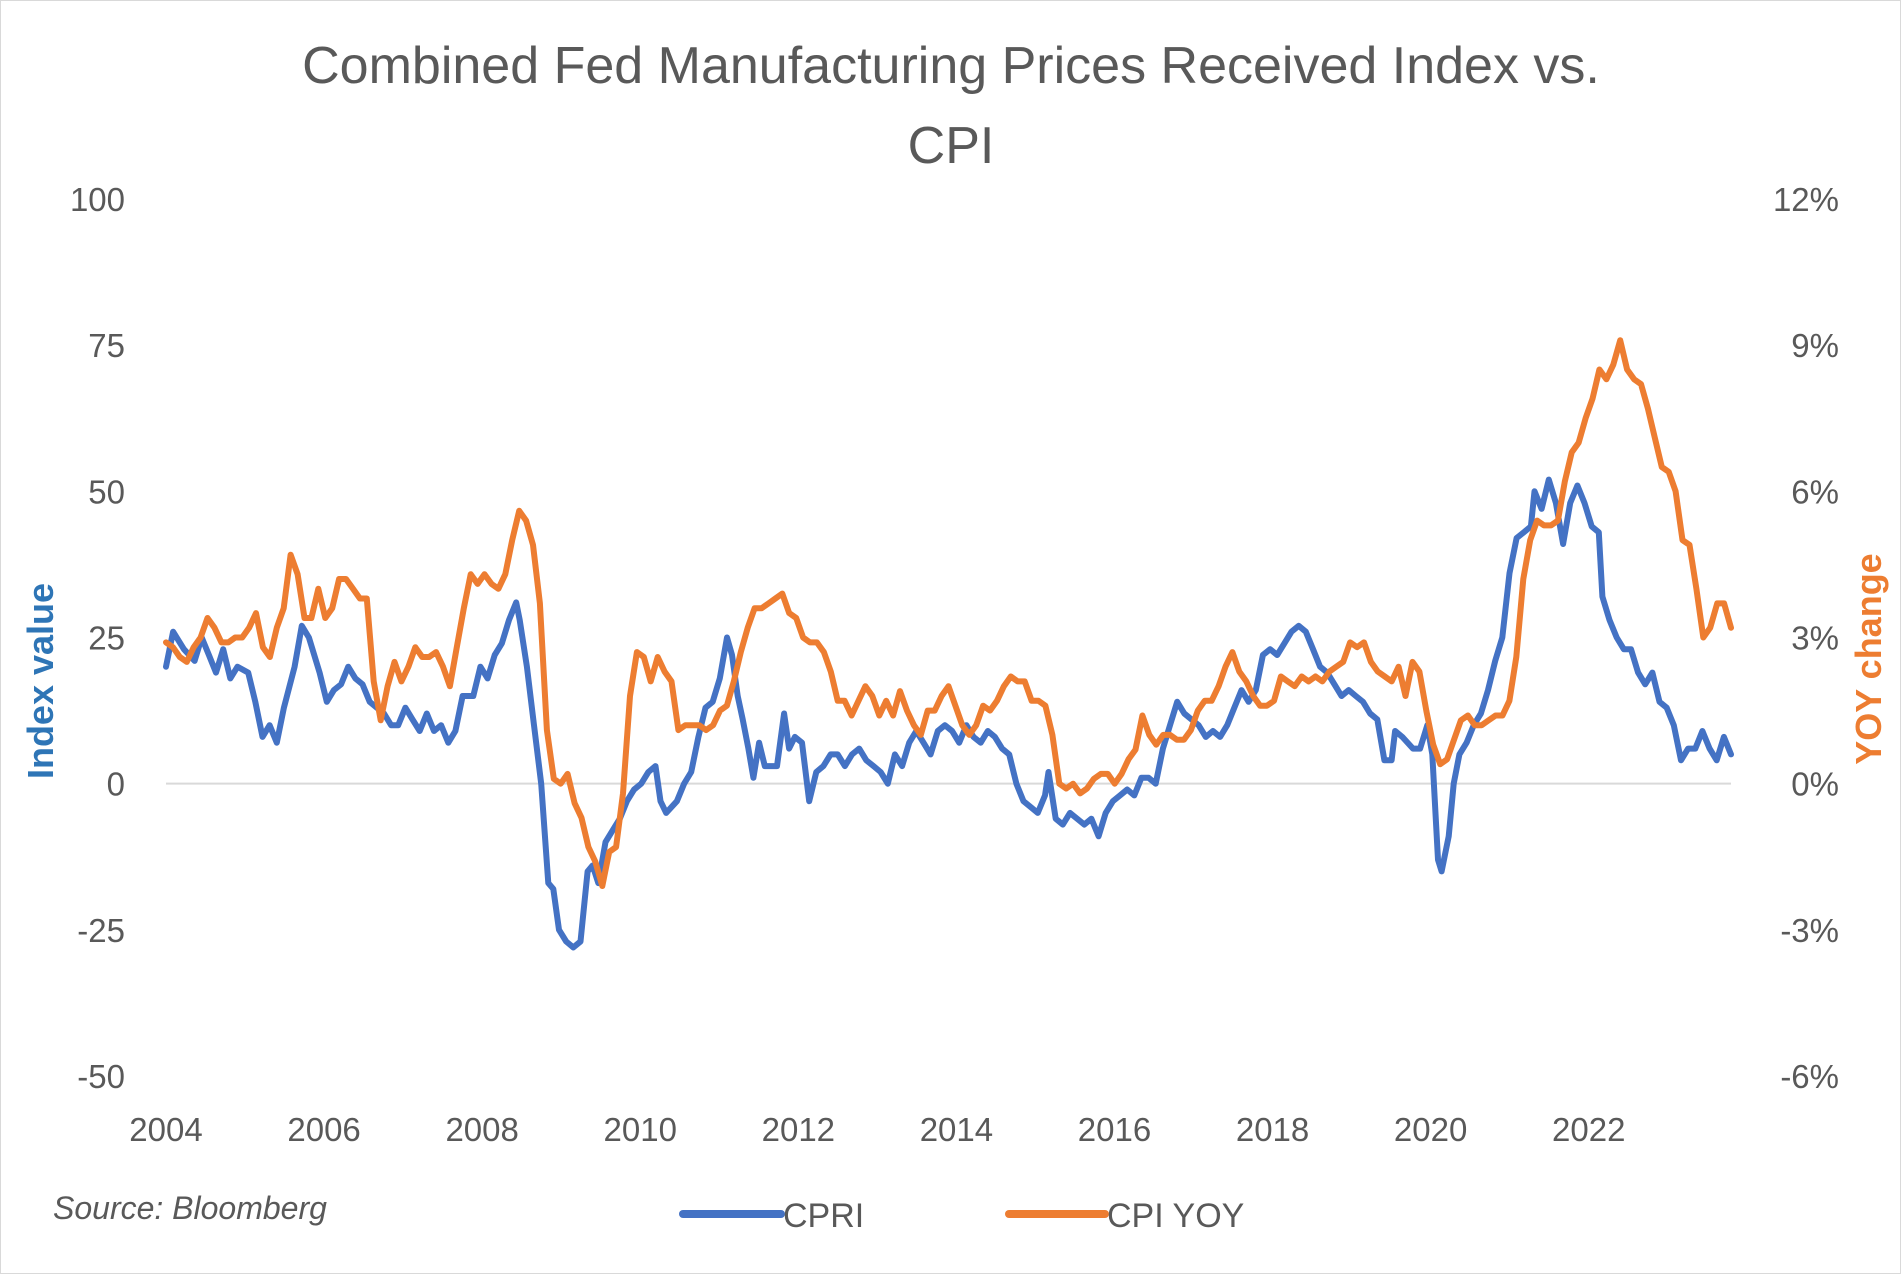  I want to click on left-tick-label: 50, so click(106, 491).